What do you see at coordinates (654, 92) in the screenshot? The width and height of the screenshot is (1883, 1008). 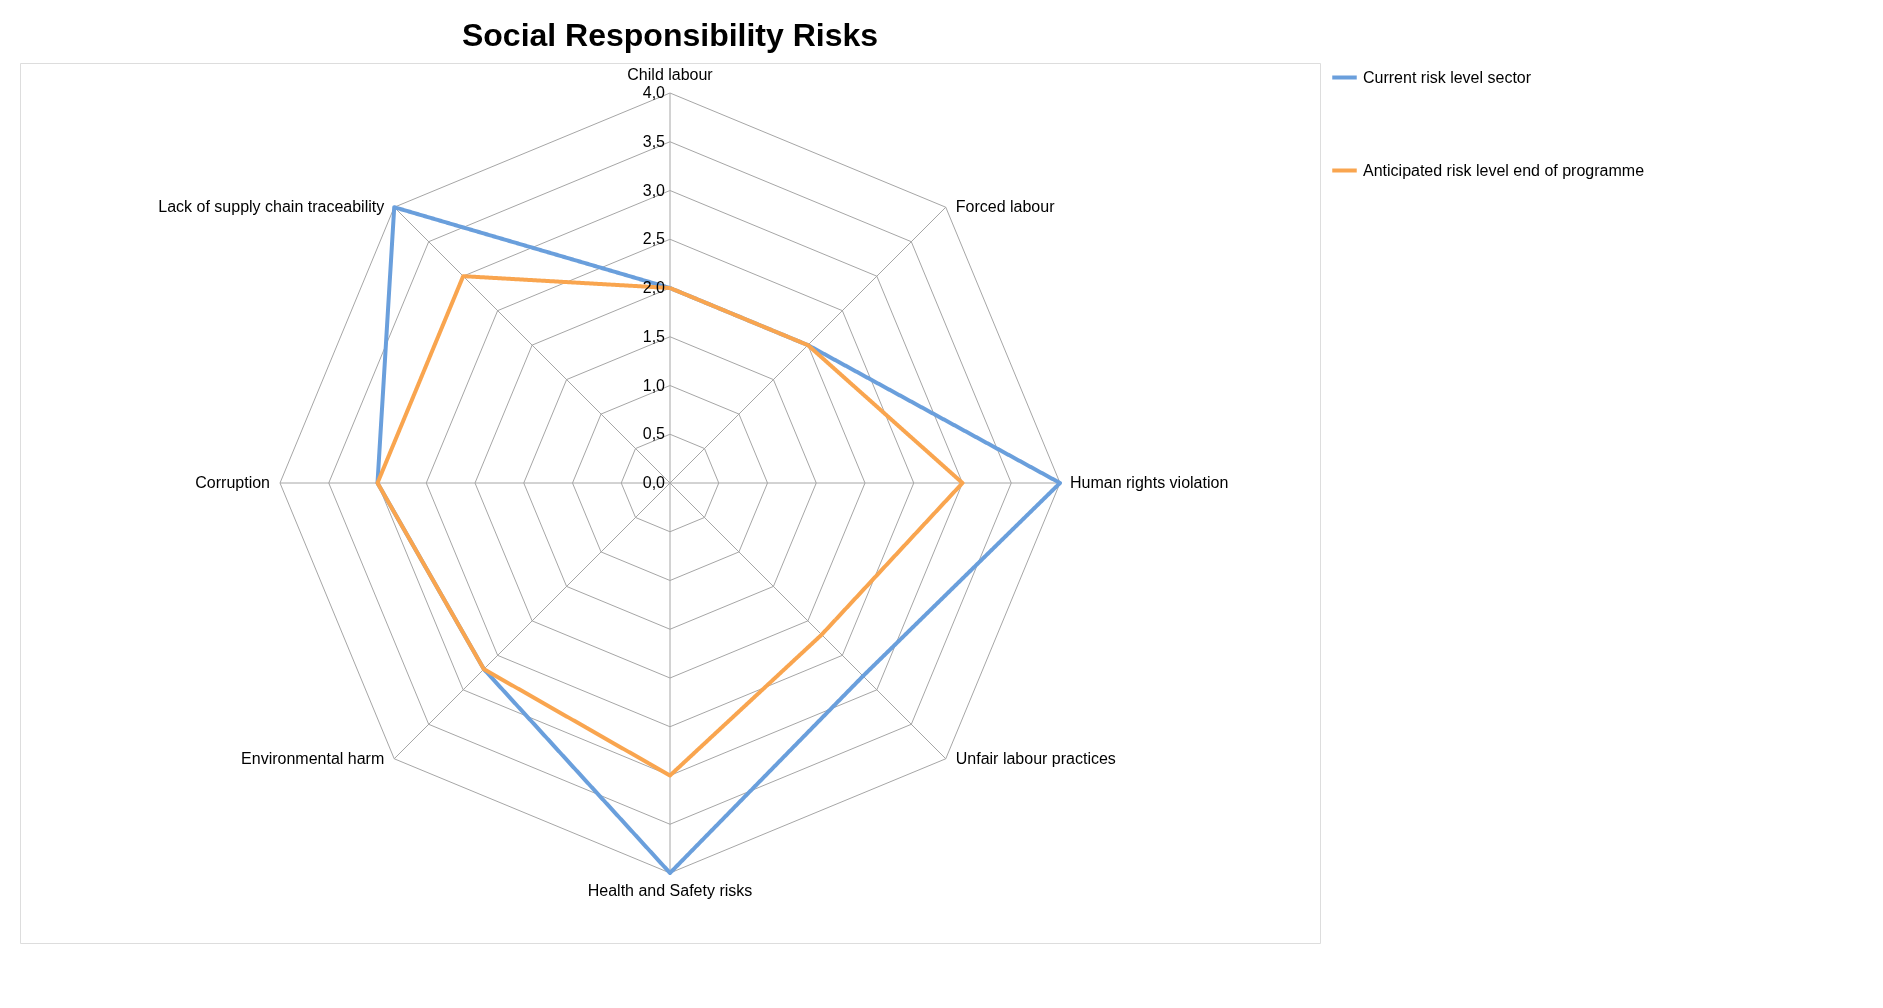 I see `y-tick-label: 4,0` at bounding box center [654, 92].